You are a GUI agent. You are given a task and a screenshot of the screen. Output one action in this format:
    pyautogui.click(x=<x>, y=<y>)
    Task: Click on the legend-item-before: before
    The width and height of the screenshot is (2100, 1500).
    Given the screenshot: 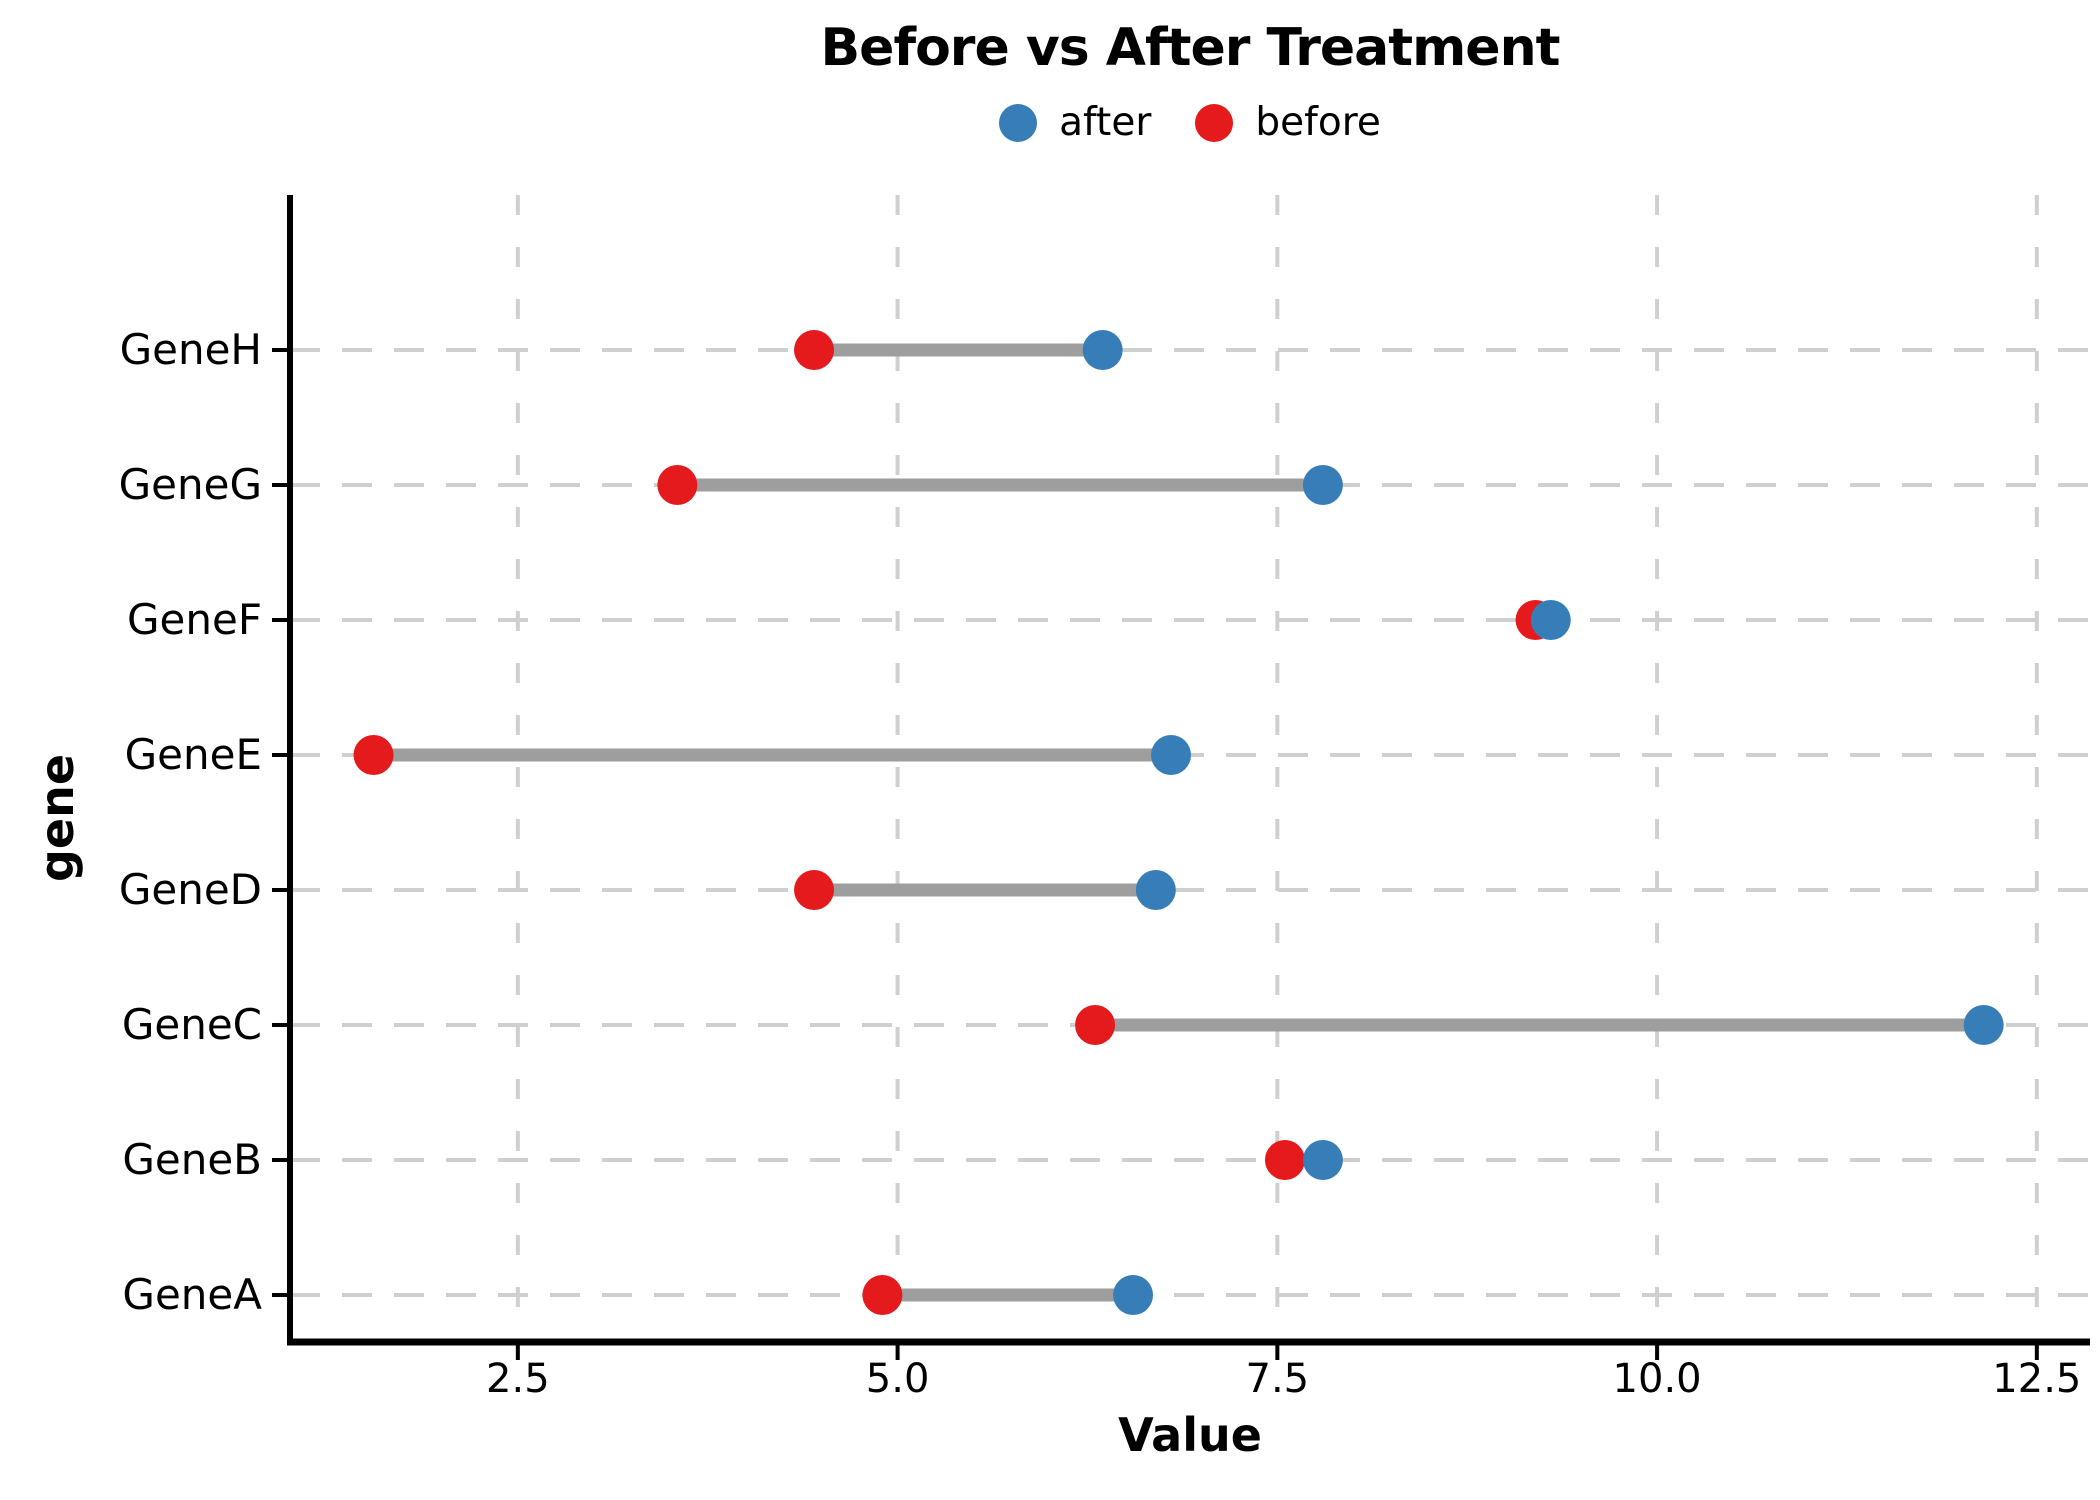 What is the action you would take?
    pyautogui.click(x=1288, y=122)
    